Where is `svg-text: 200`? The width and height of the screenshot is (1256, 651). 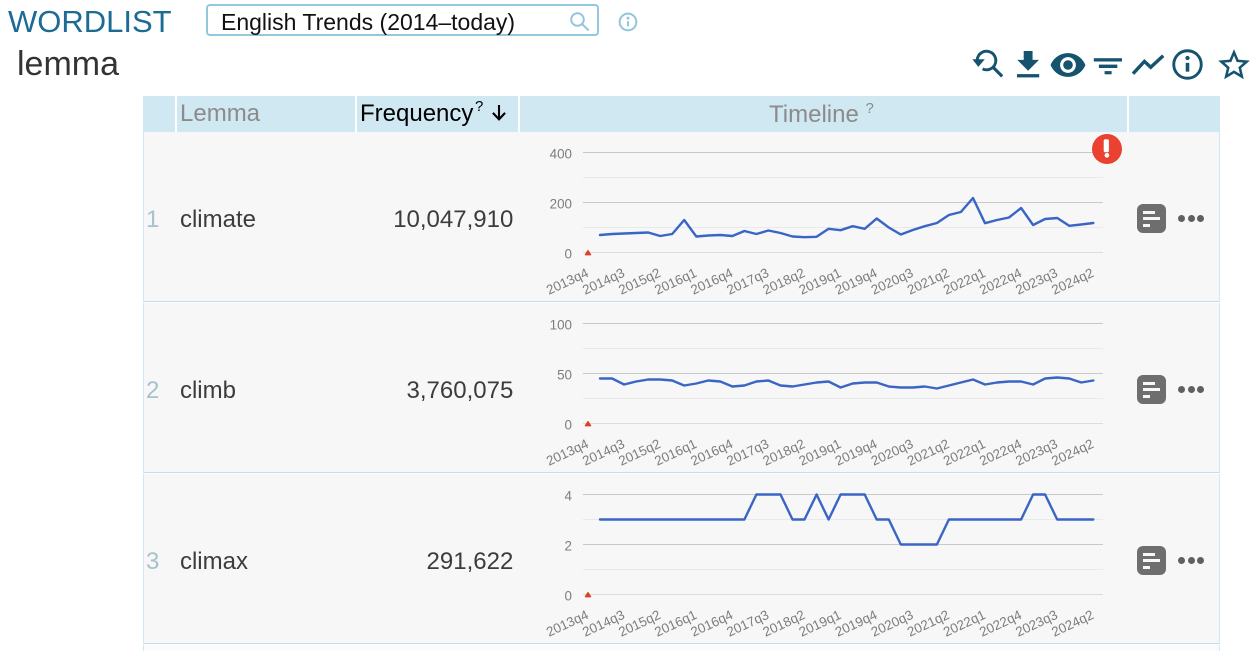
svg-text: 200 is located at coordinates (561, 204).